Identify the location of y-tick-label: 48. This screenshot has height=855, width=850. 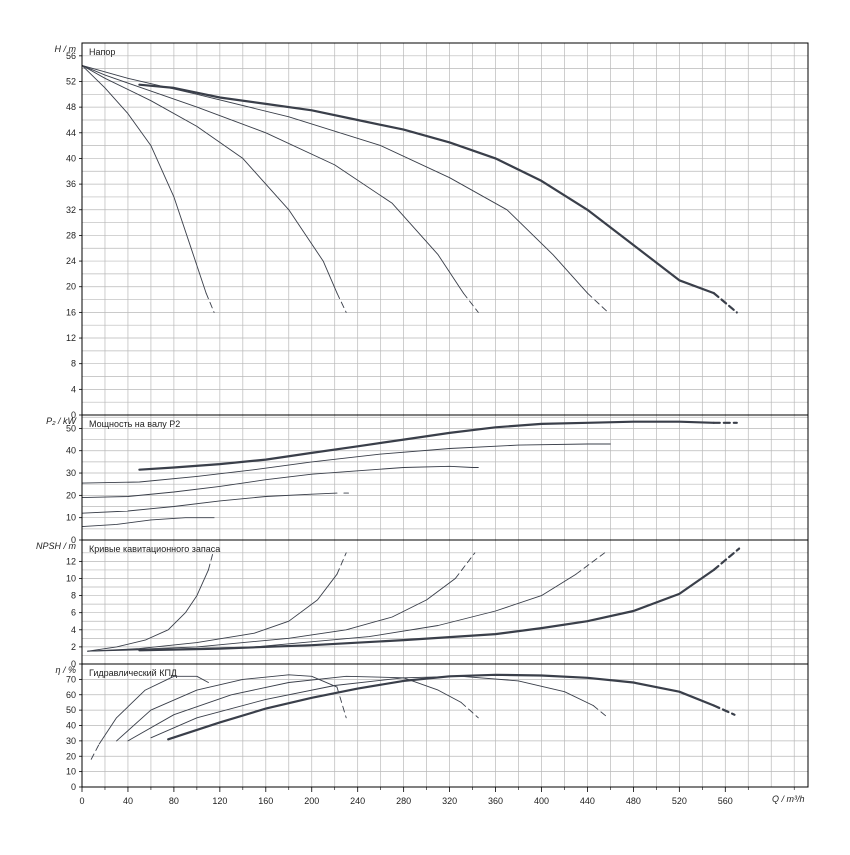
(71, 107).